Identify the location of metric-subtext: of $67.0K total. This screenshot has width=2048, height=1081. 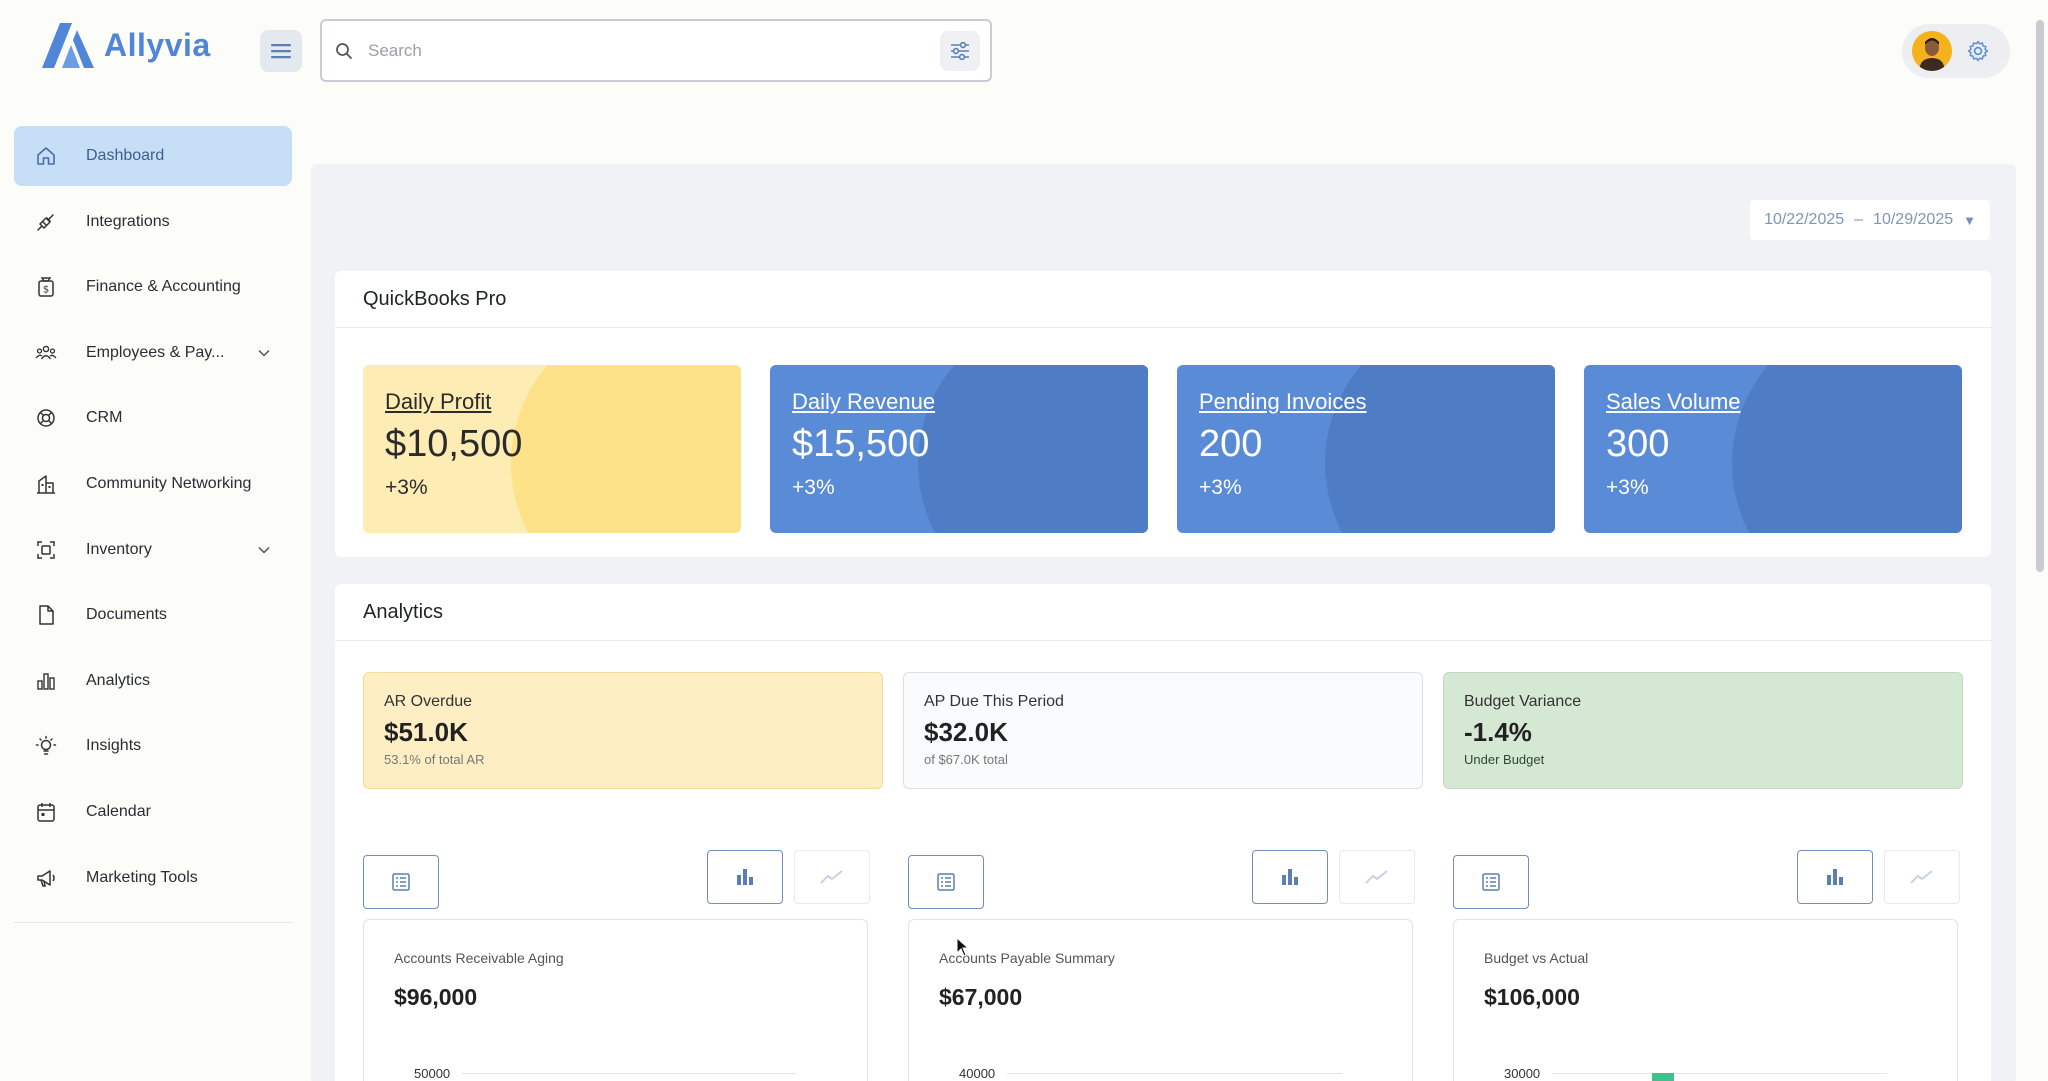
(966, 759).